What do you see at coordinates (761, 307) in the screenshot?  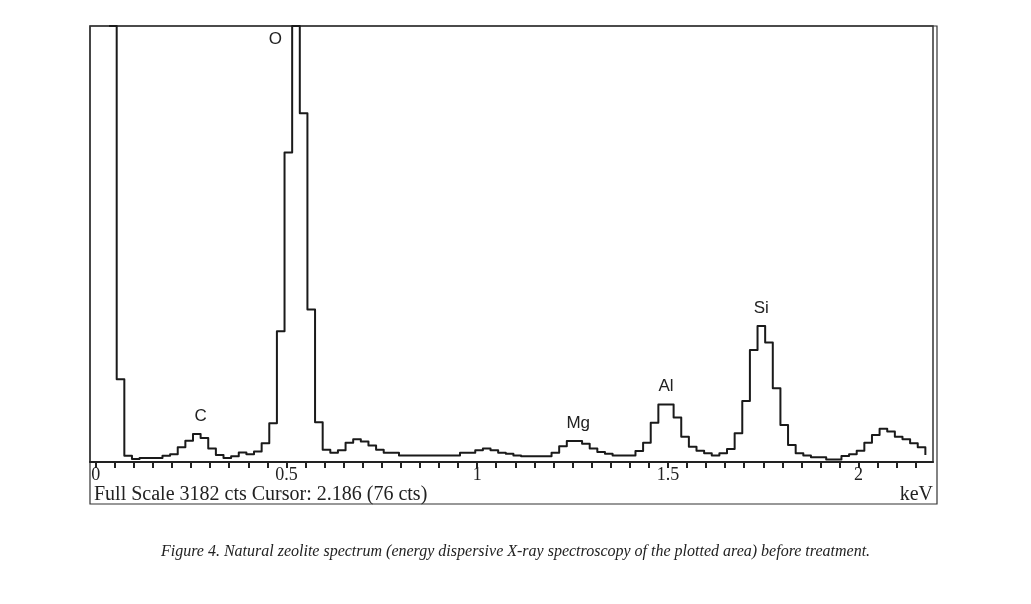 I see `annotation: Si` at bounding box center [761, 307].